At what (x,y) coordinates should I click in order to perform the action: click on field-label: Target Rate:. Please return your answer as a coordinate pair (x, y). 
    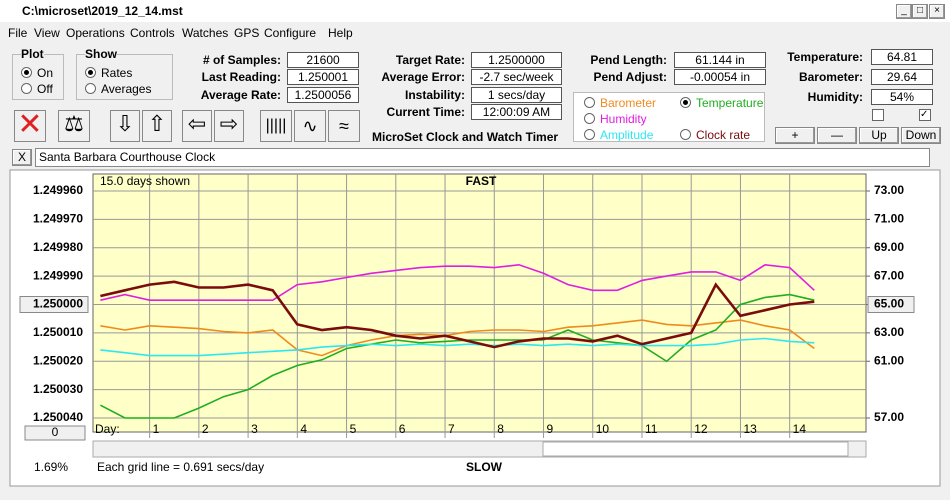
    Looking at the image, I should click on (430, 60).